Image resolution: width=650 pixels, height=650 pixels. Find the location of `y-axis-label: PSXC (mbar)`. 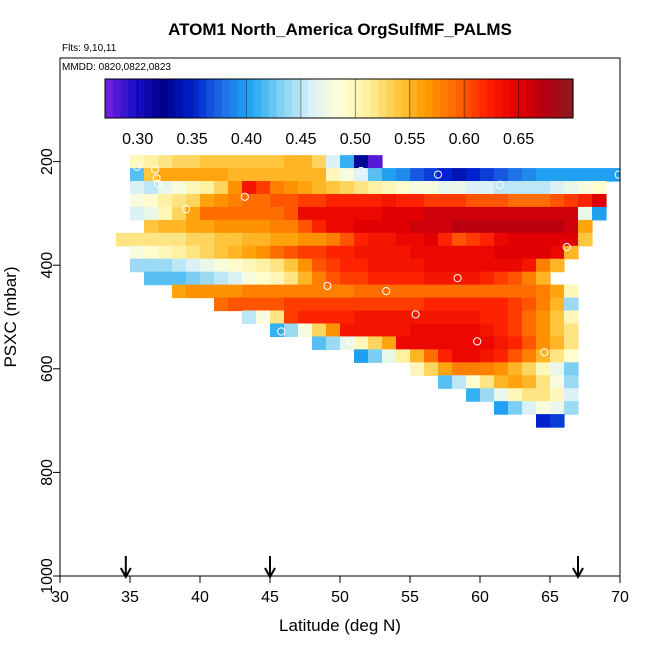

y-axis-label: PSXC (mbar) is located at coordinates (10, 316).